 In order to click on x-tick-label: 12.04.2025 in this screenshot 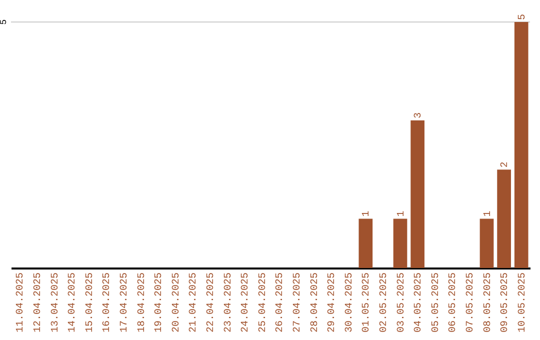, I will do `click(38, 302)`.